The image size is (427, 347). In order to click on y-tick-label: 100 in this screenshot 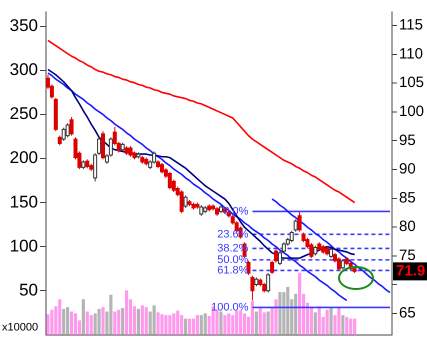, I will do `click(24, 246)`.